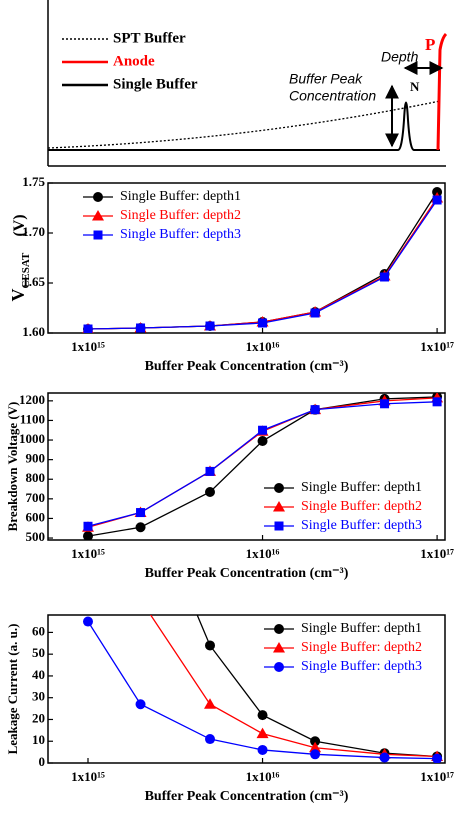 Image resolution: width=474 pixels, height=814 pixels. I want to click on y-tick-label: 600, so click(36, 516).